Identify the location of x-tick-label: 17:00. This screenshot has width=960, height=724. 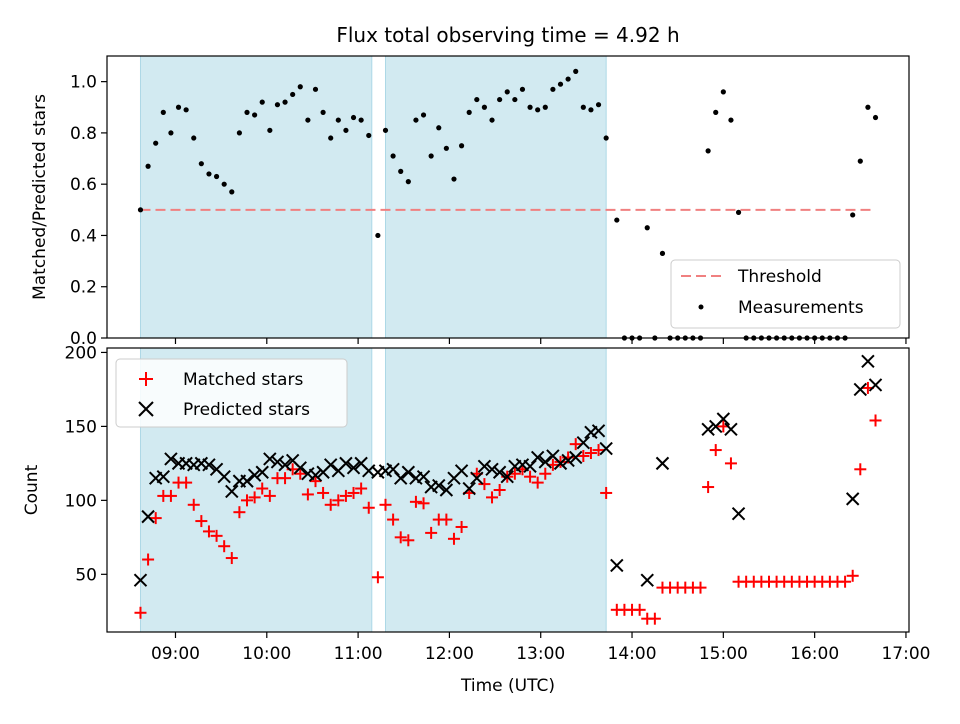
(905, 654).